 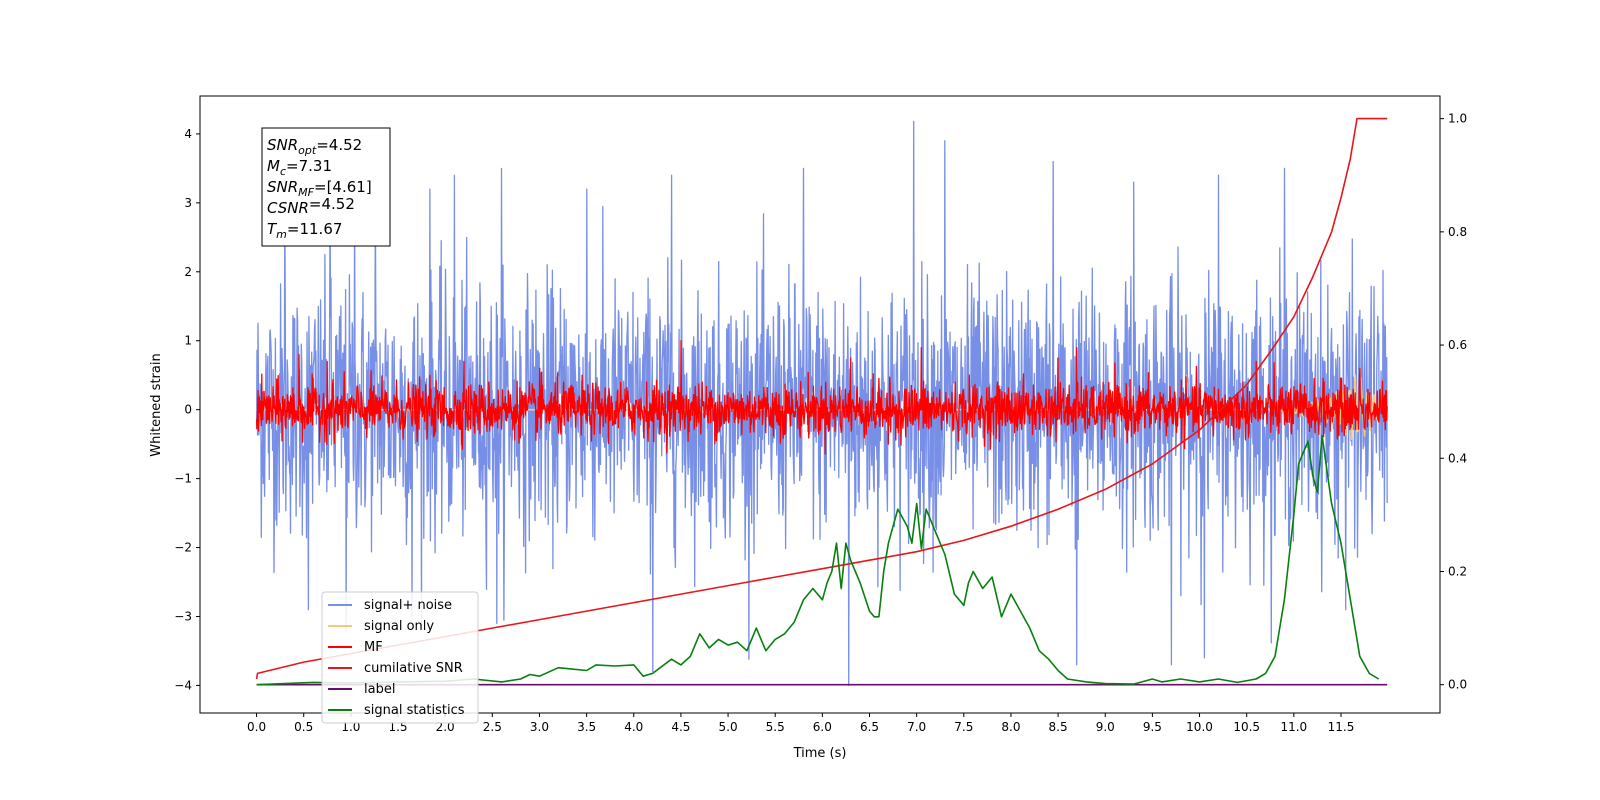 I want to click on annotation-line: Mc=7.31, so click(x=299, y=167).